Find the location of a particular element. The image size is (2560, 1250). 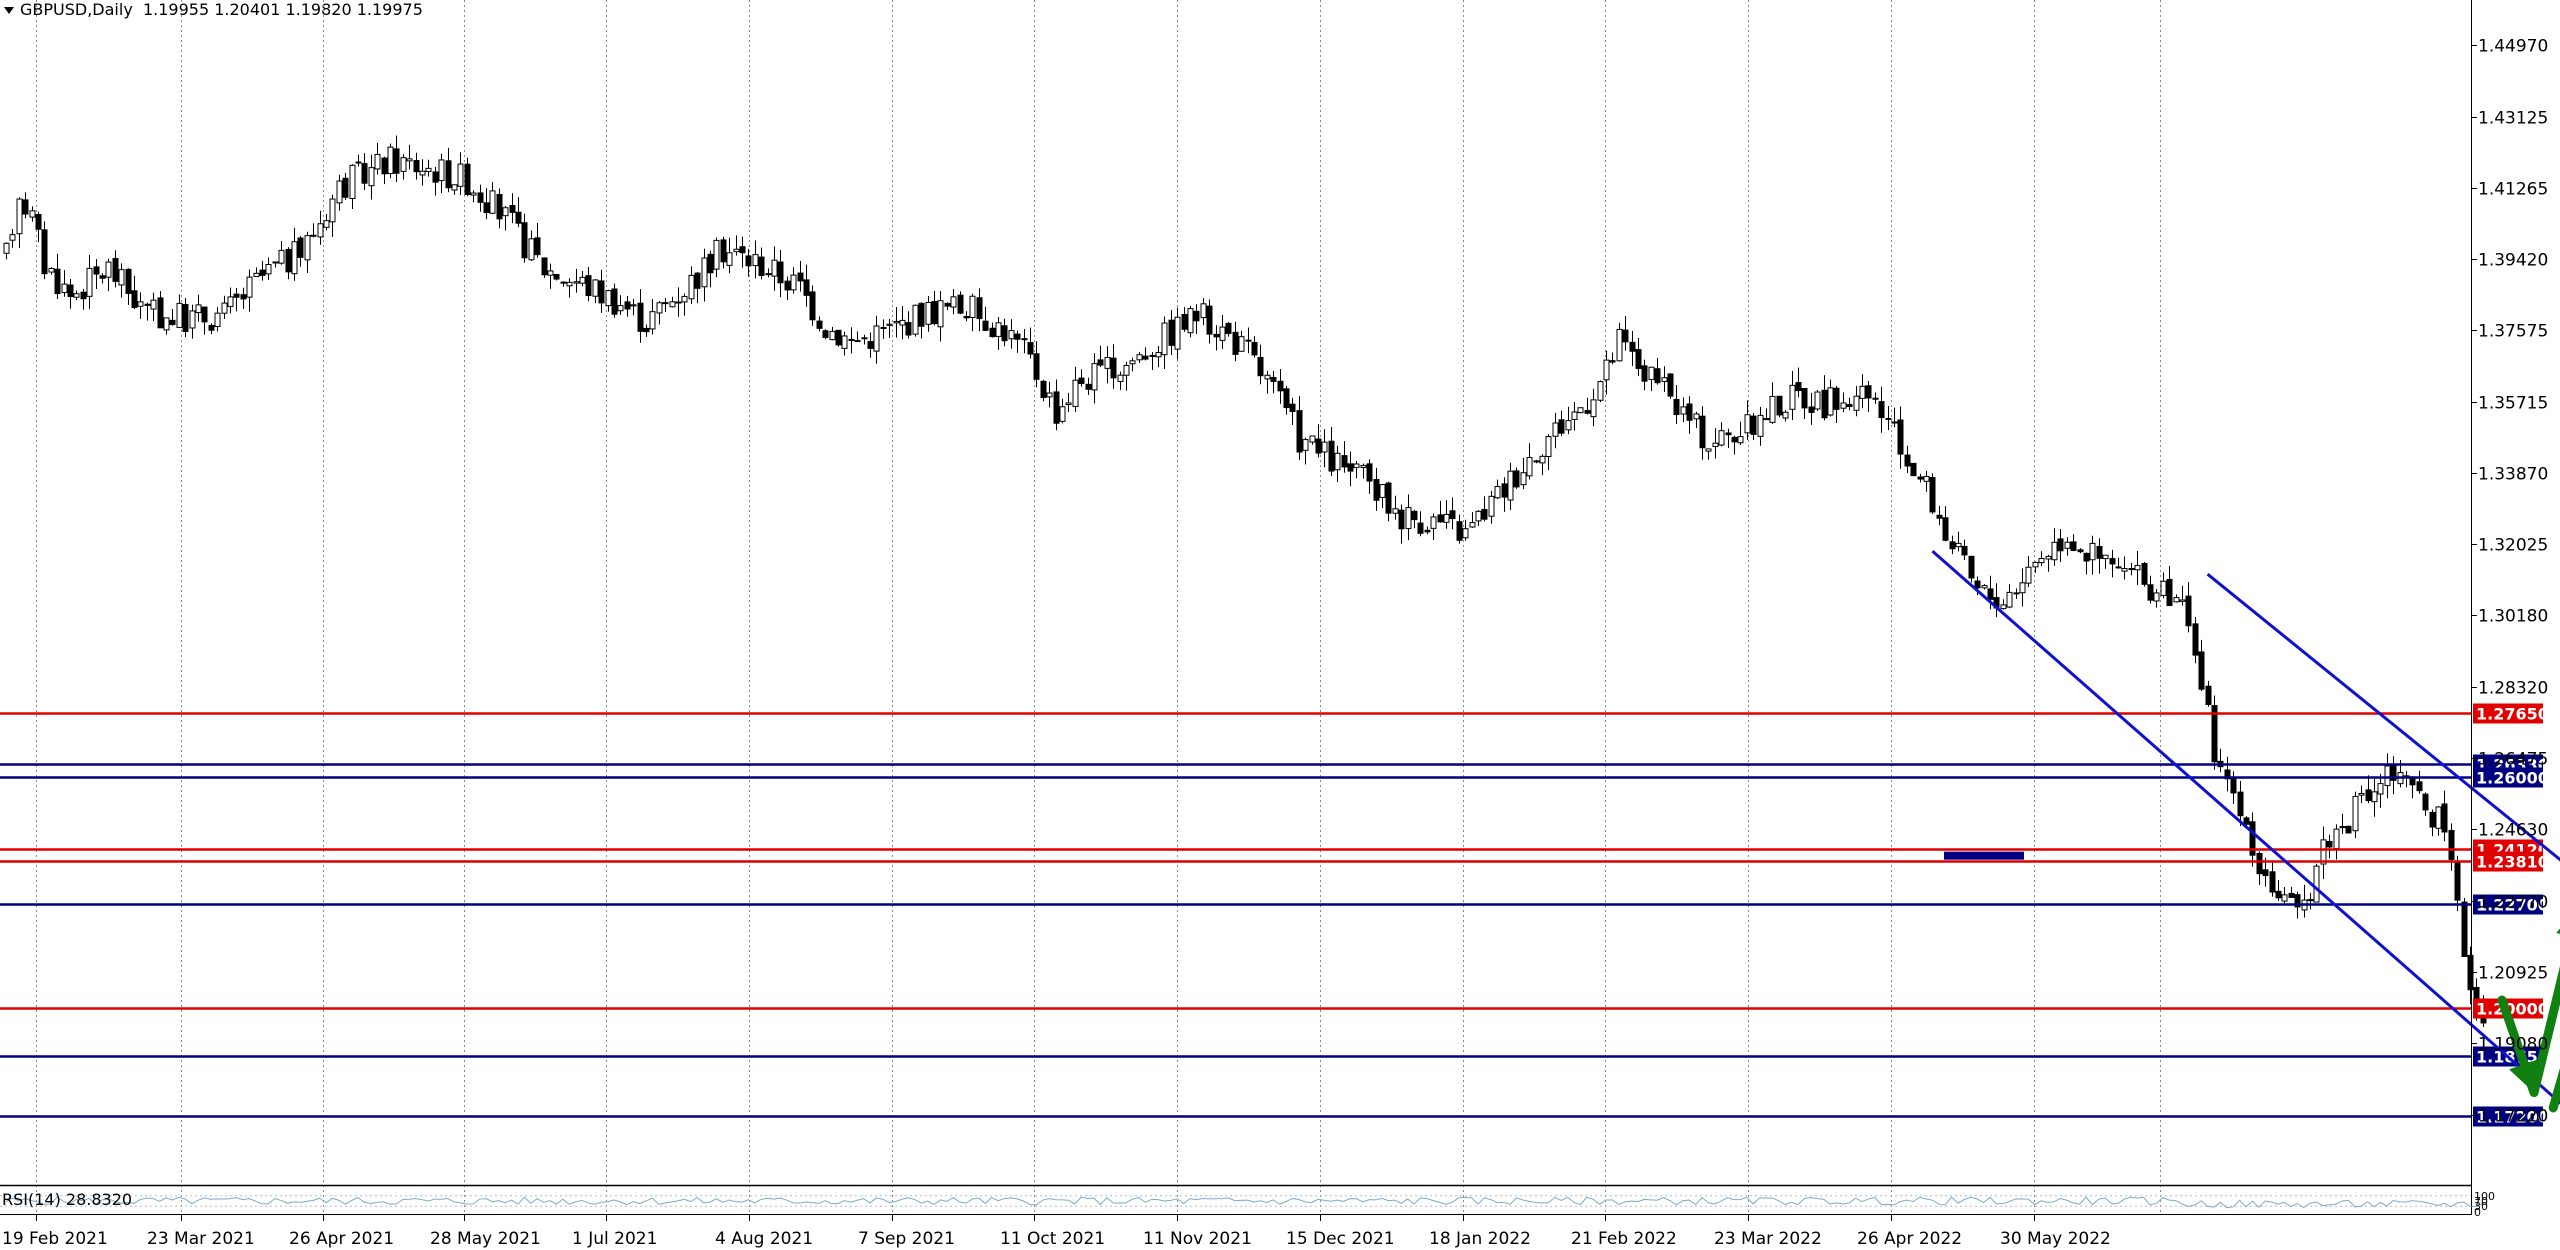

y-tick-label: 1.35715 is located at coordinates (2513, 404).